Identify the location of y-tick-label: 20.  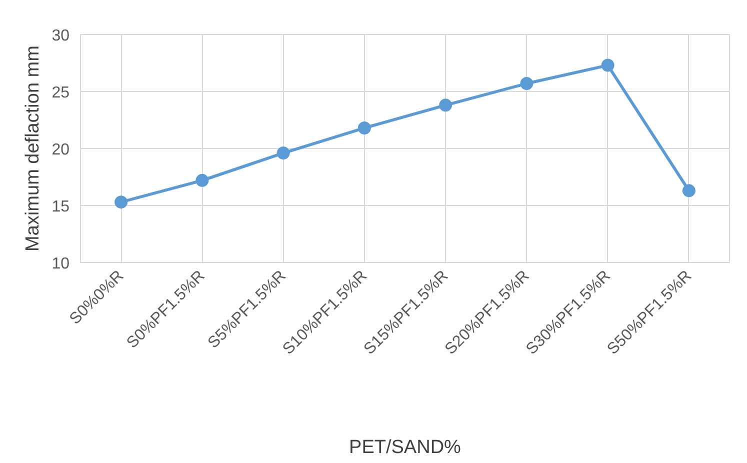
(61, 150).